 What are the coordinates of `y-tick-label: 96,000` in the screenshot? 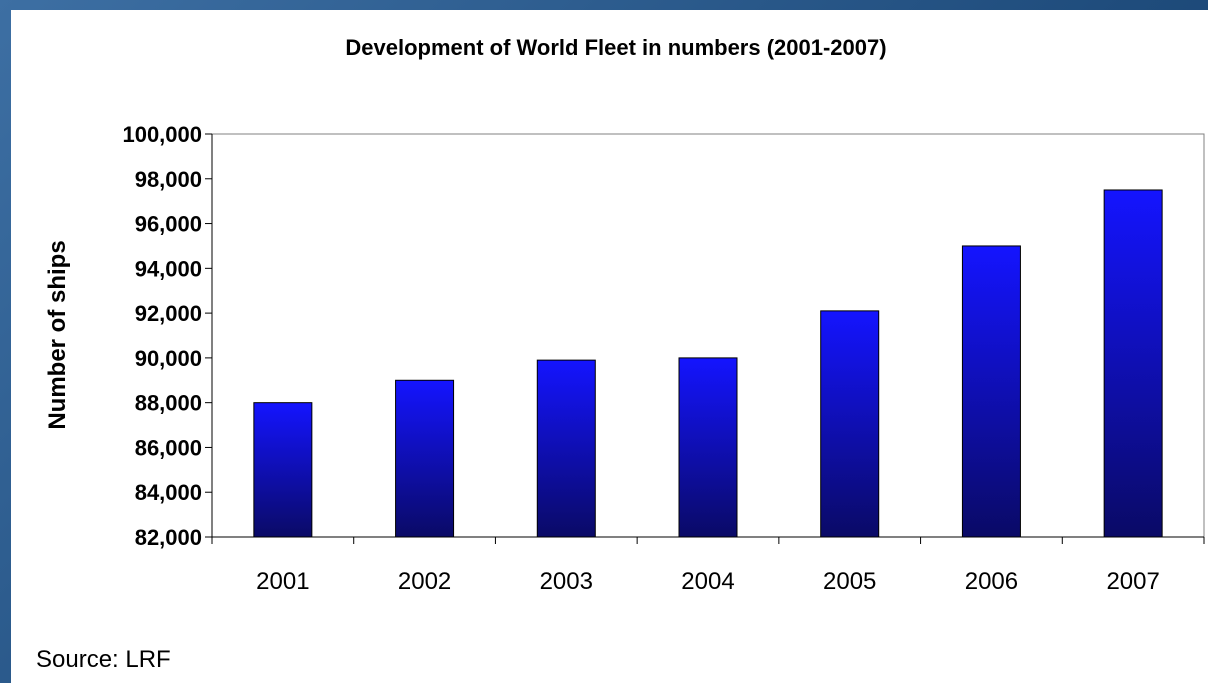 It's located at (168, 224).